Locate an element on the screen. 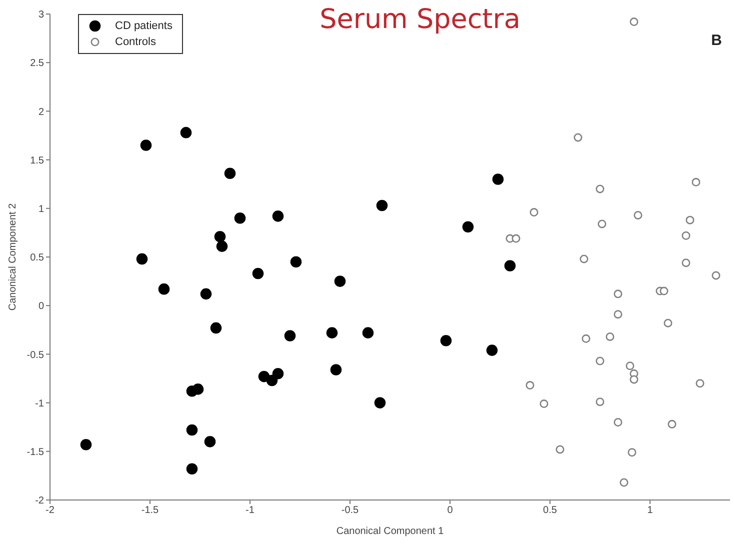  chart-title: Serum Spectra is located at coordinates (420, 19).